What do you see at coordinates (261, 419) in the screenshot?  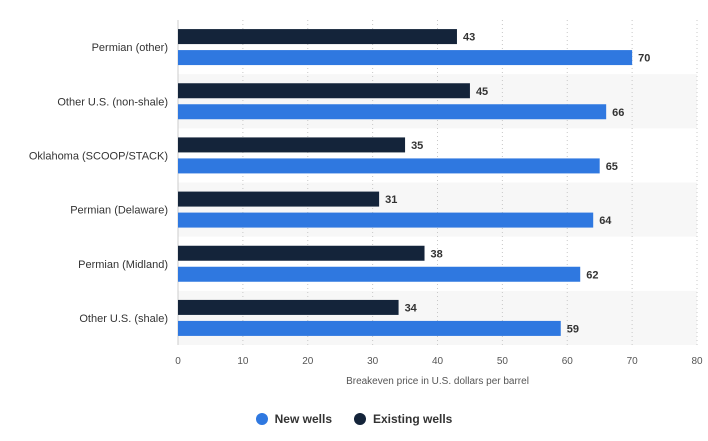 I see `legend-new-wells-dot-icon` at bounding box center [261, 419].